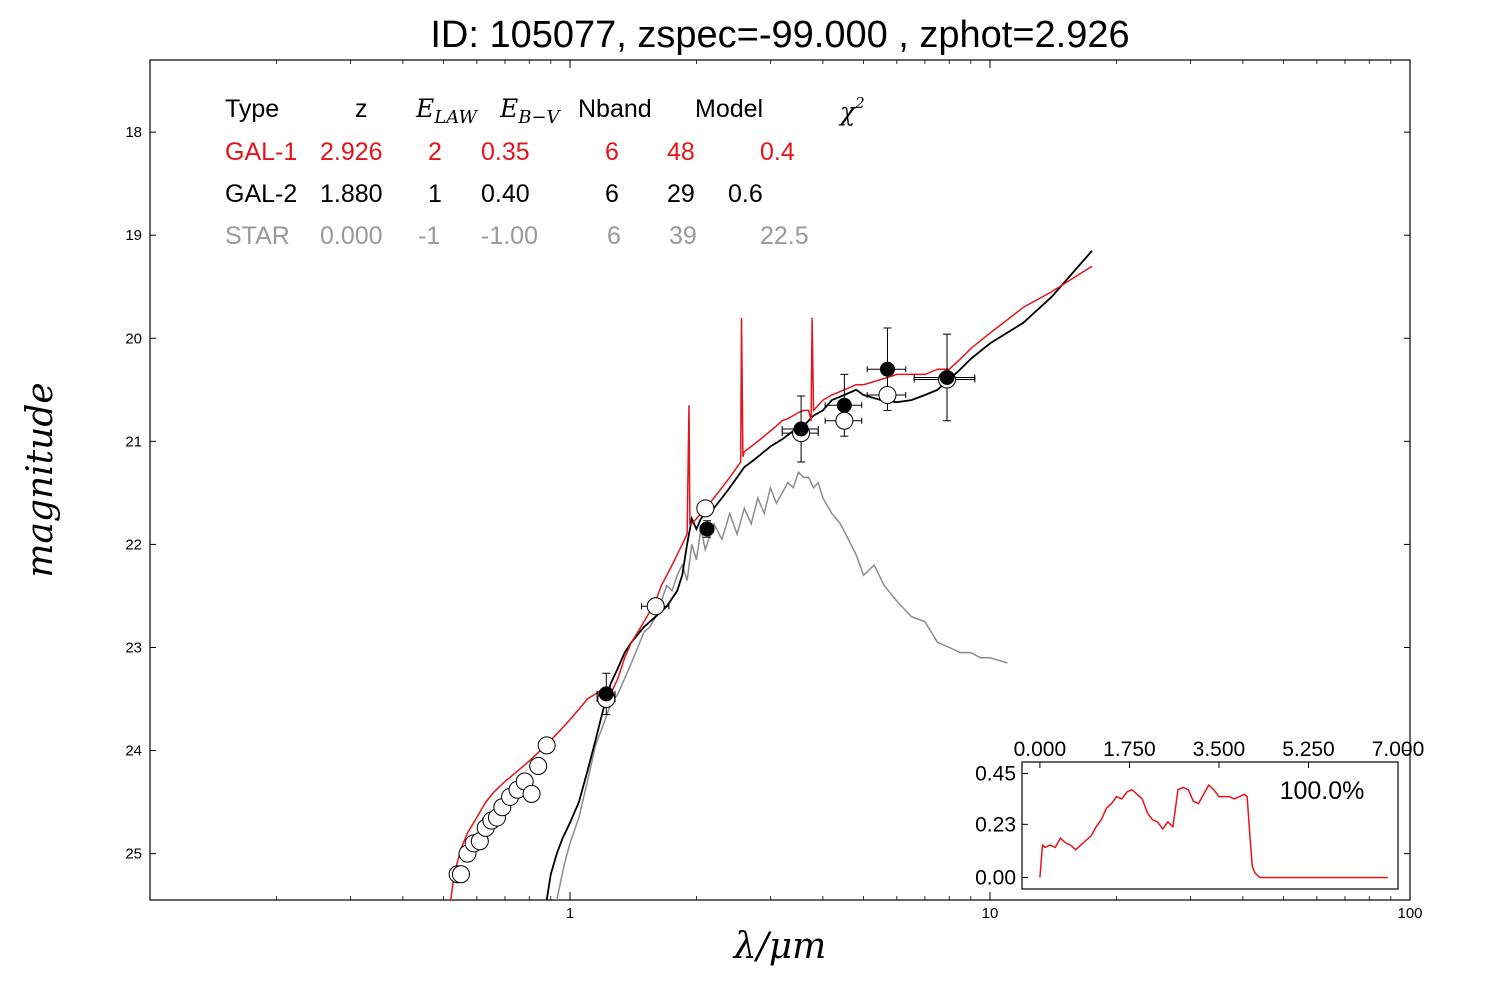 This screenshot has height=1000, width=1500. What do you see at coordinates (1219, 749) in the screenshot?
I see `inset-x-tick-label: 3.500` at bounding box center [1219, 749].